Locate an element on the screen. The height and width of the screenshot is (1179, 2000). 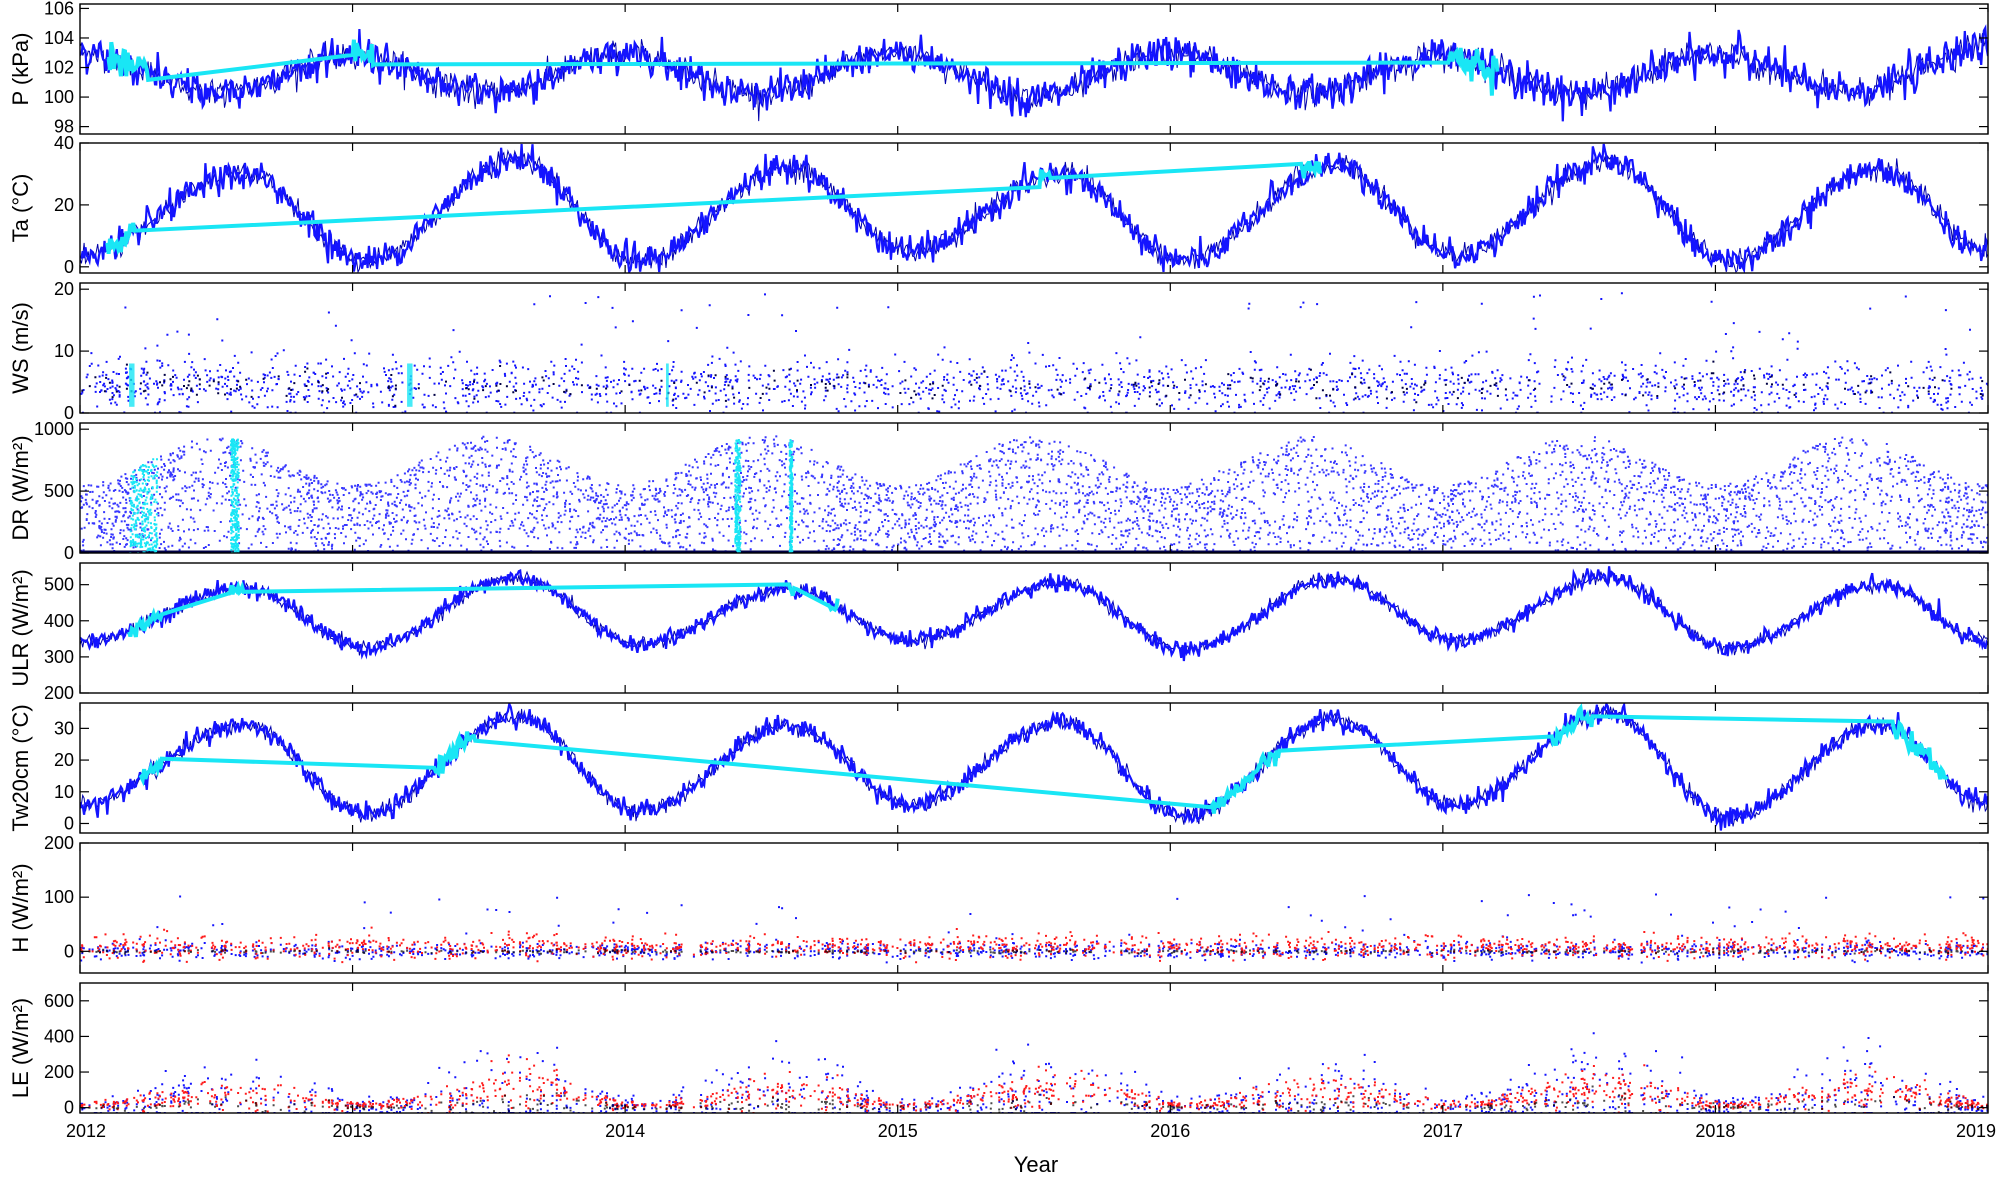
scatter-points-DR is located at coordinates (1034, 494).